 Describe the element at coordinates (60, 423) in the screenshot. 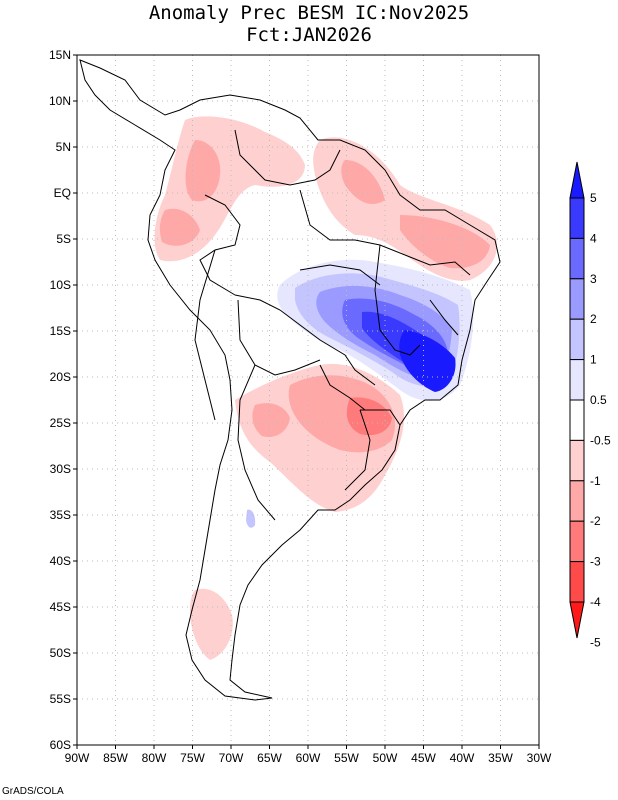

I see `lat-tick-label: 25S` at that location.